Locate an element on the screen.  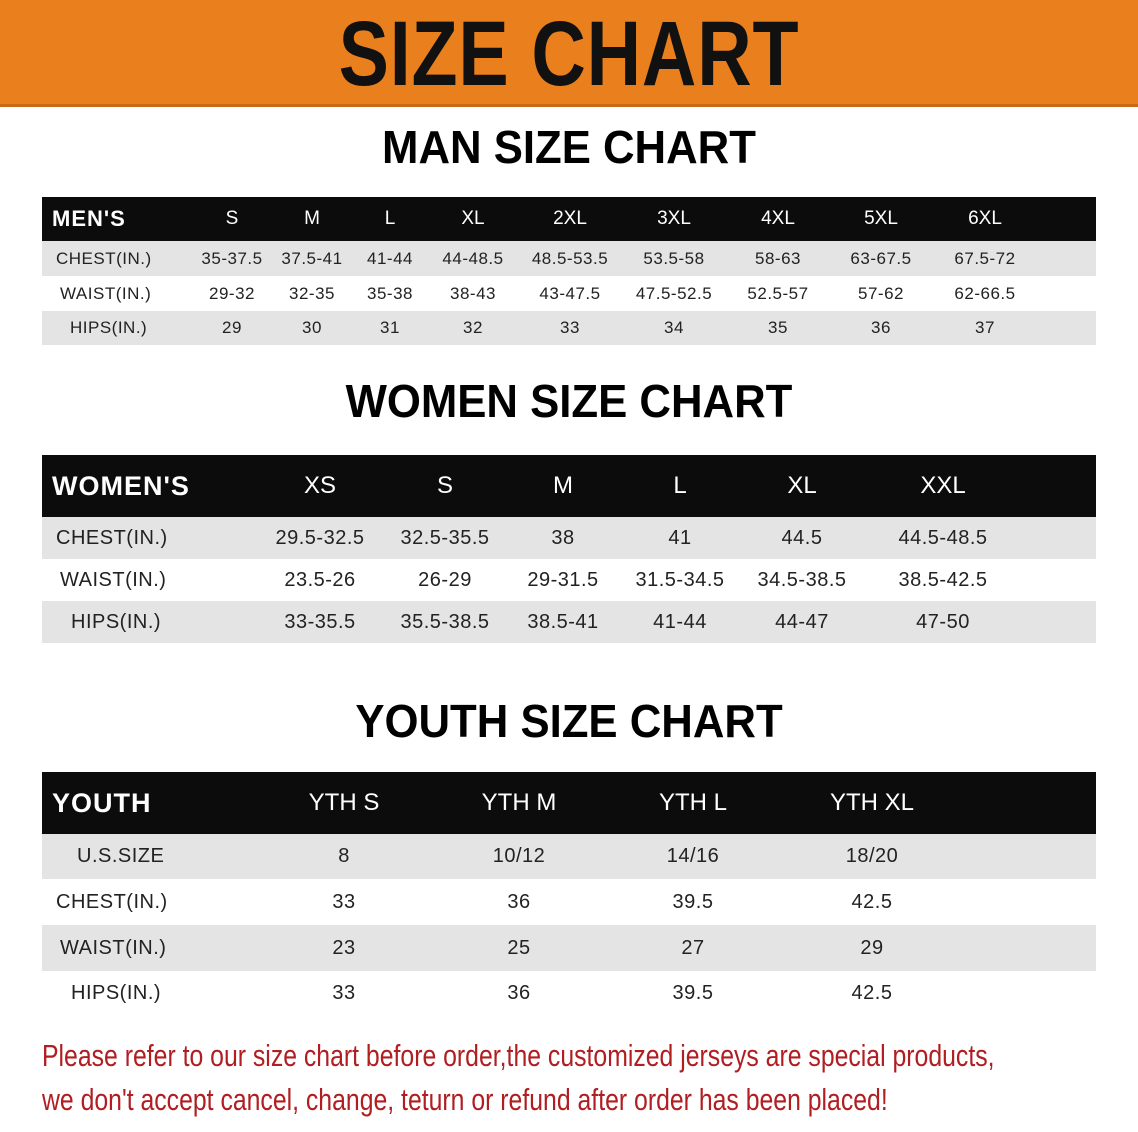
measurement-value: 34 is located at coordinates (674, 327).